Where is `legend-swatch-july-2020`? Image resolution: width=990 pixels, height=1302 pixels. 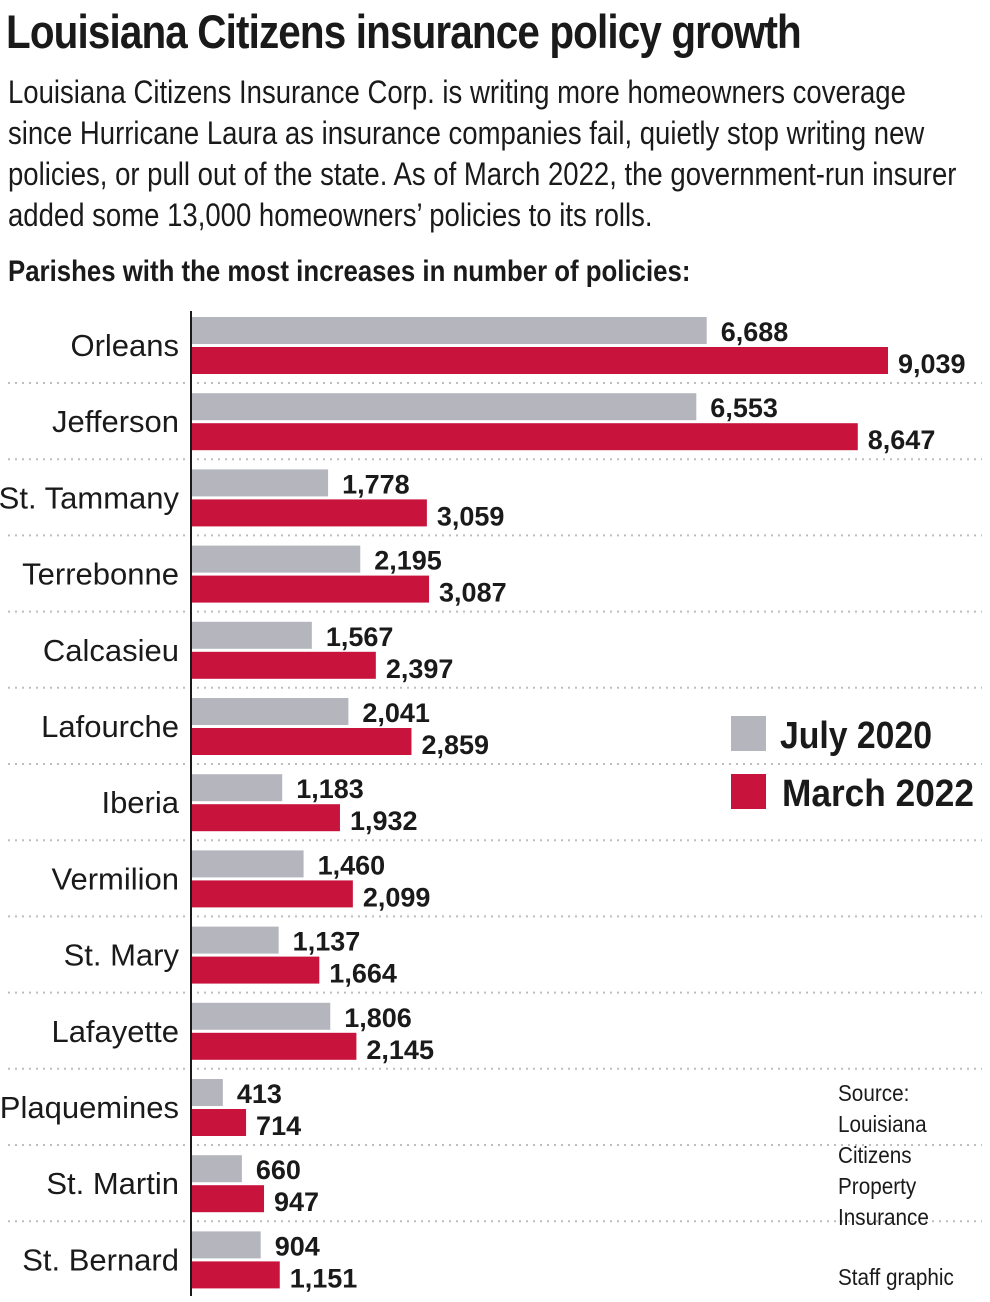 legend-swatch-july-2020 is located at coordinates (748, 733).